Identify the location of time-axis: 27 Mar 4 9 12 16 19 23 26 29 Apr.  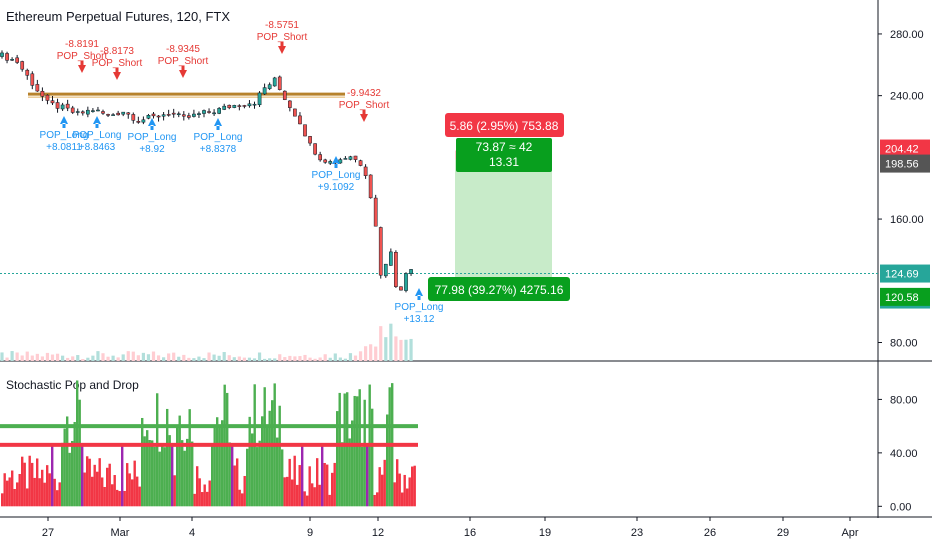
(450, 528).